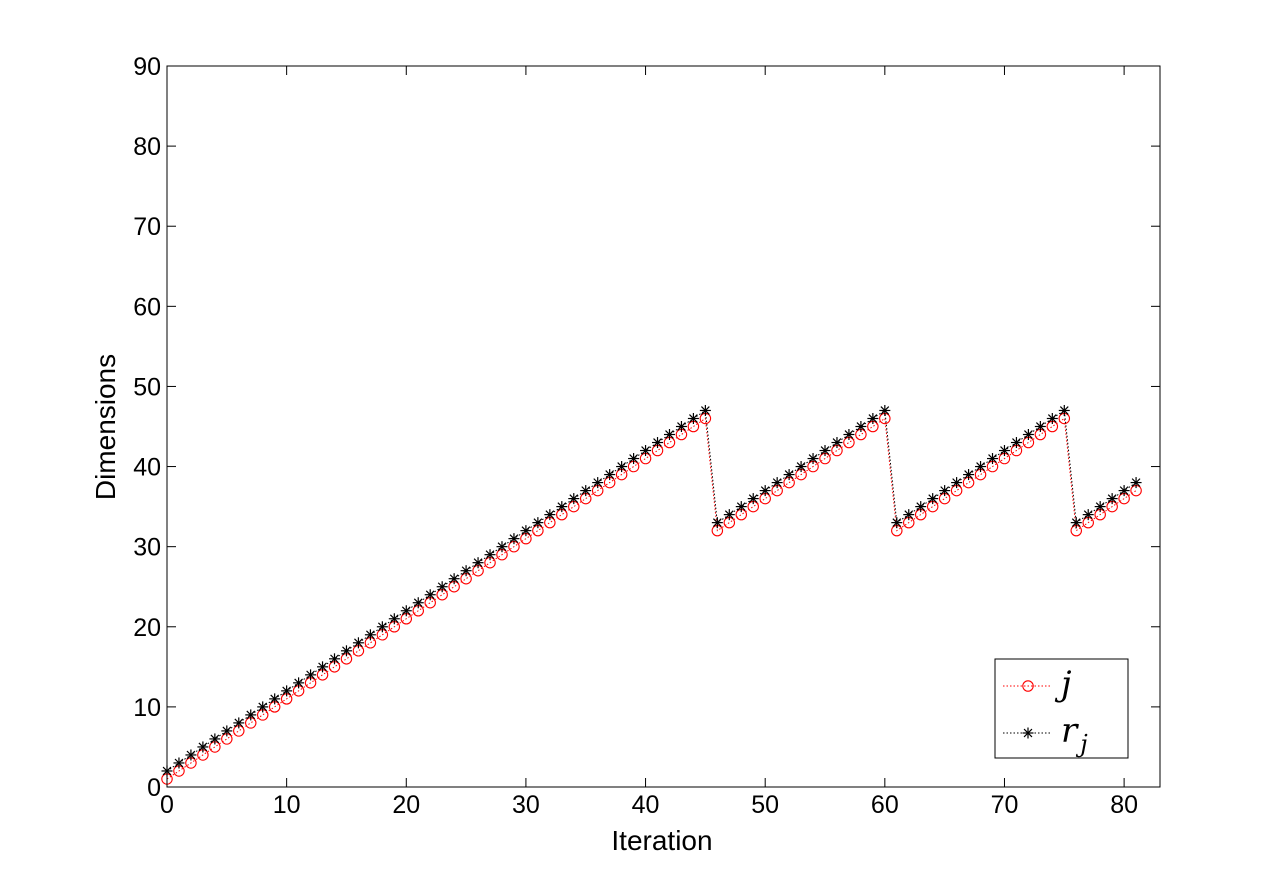 The image size is (1281, 884). I want to click on y-tick-label: 10, so click(147, 708).